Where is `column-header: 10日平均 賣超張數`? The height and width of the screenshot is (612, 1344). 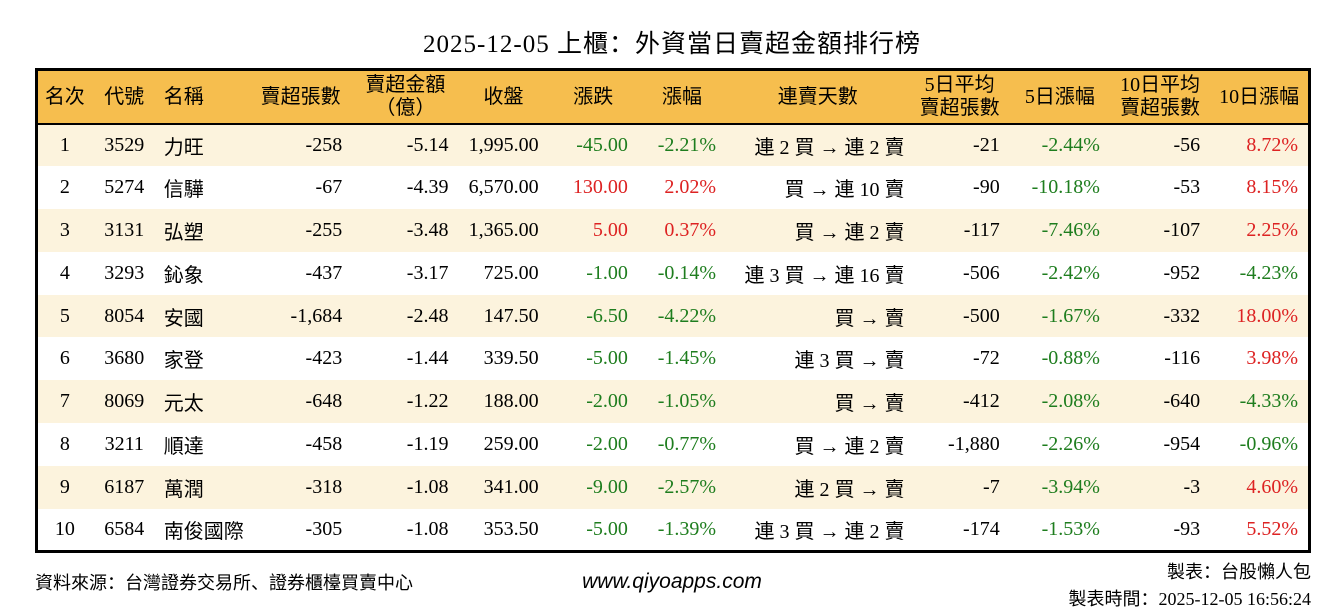 column-header: 10日平均 賣超張數 is located at coordinates (1160, 97).